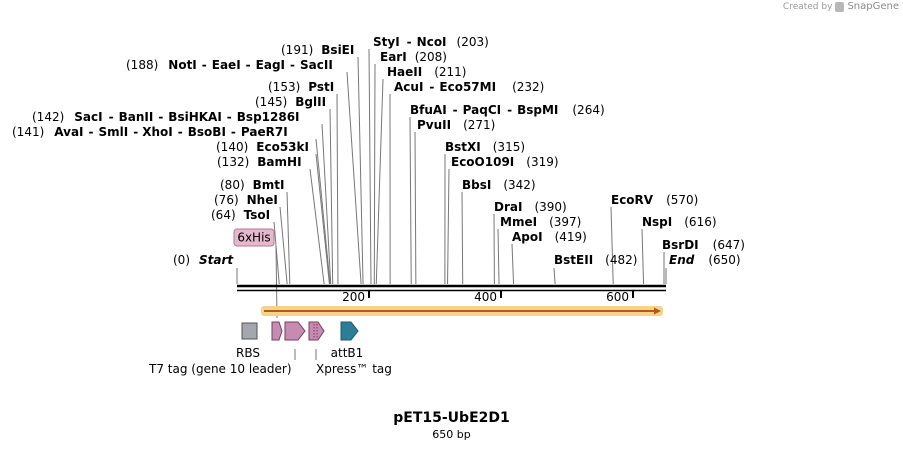  What do you see at coordinates (252, 185) in the screenshot?
I see `site-bmti: (80) BmtI` at bounding box center [252, 185].